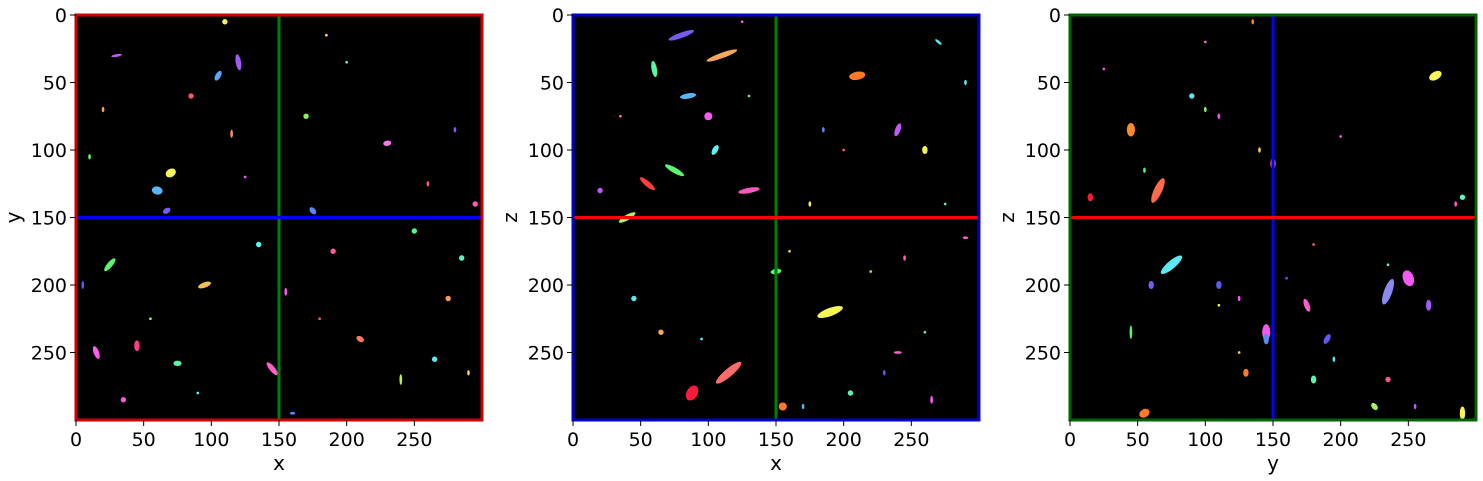 The height and width of the screenshot is (481, 1483). Describe the element at coordinates (546, 151) in the screenshot. I see `y-tick-label: 100` at that location.